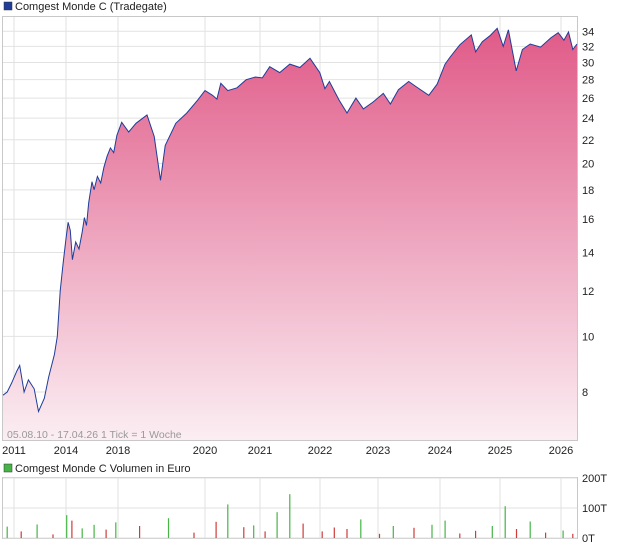 Image resolution: width=620 pixels, height=551 pixels. What do you see at coordinates (440, 451) in the screenshot?
I see `price-x-tick-label: 2024` at bounding box center [440, 451].